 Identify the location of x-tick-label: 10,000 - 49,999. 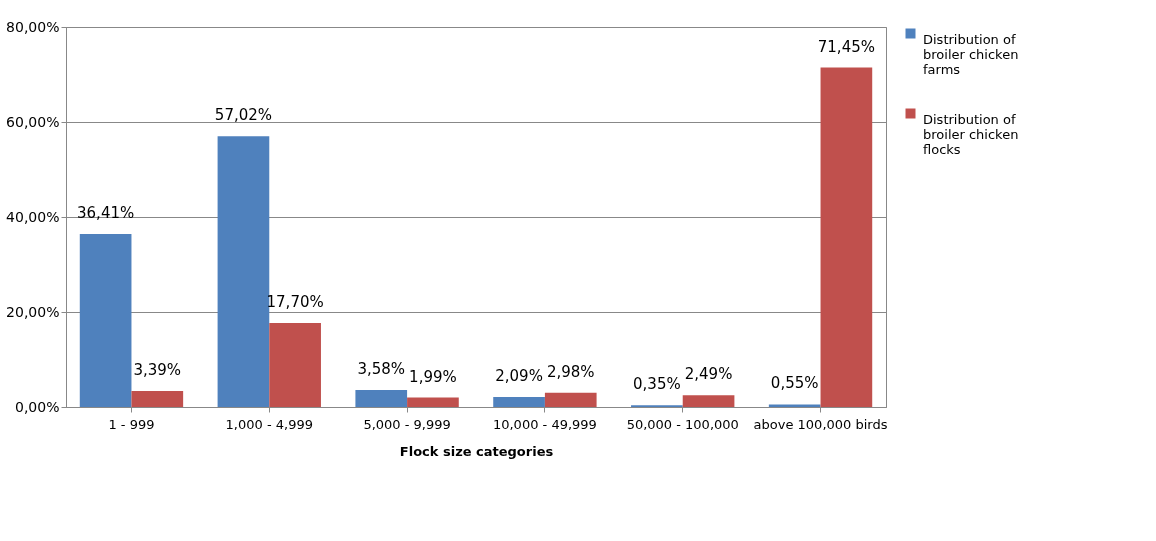
(544, 424).